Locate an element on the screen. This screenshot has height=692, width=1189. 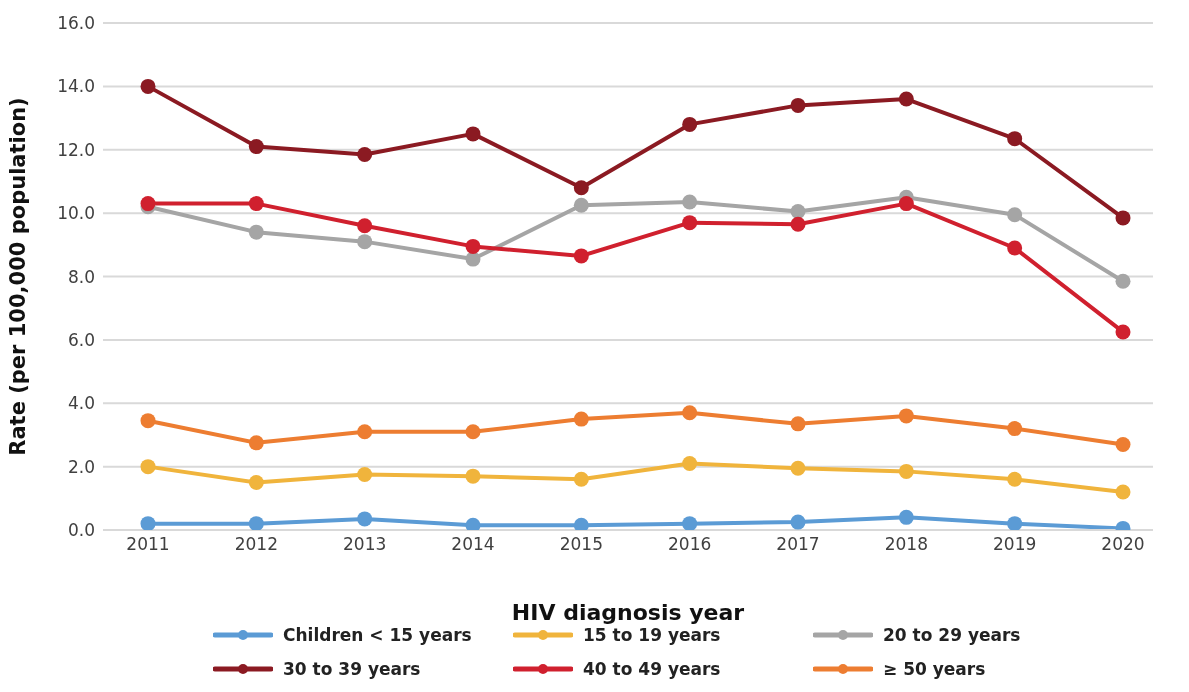
x-tick-label: 2020 is located at coordinates (1123, 544).